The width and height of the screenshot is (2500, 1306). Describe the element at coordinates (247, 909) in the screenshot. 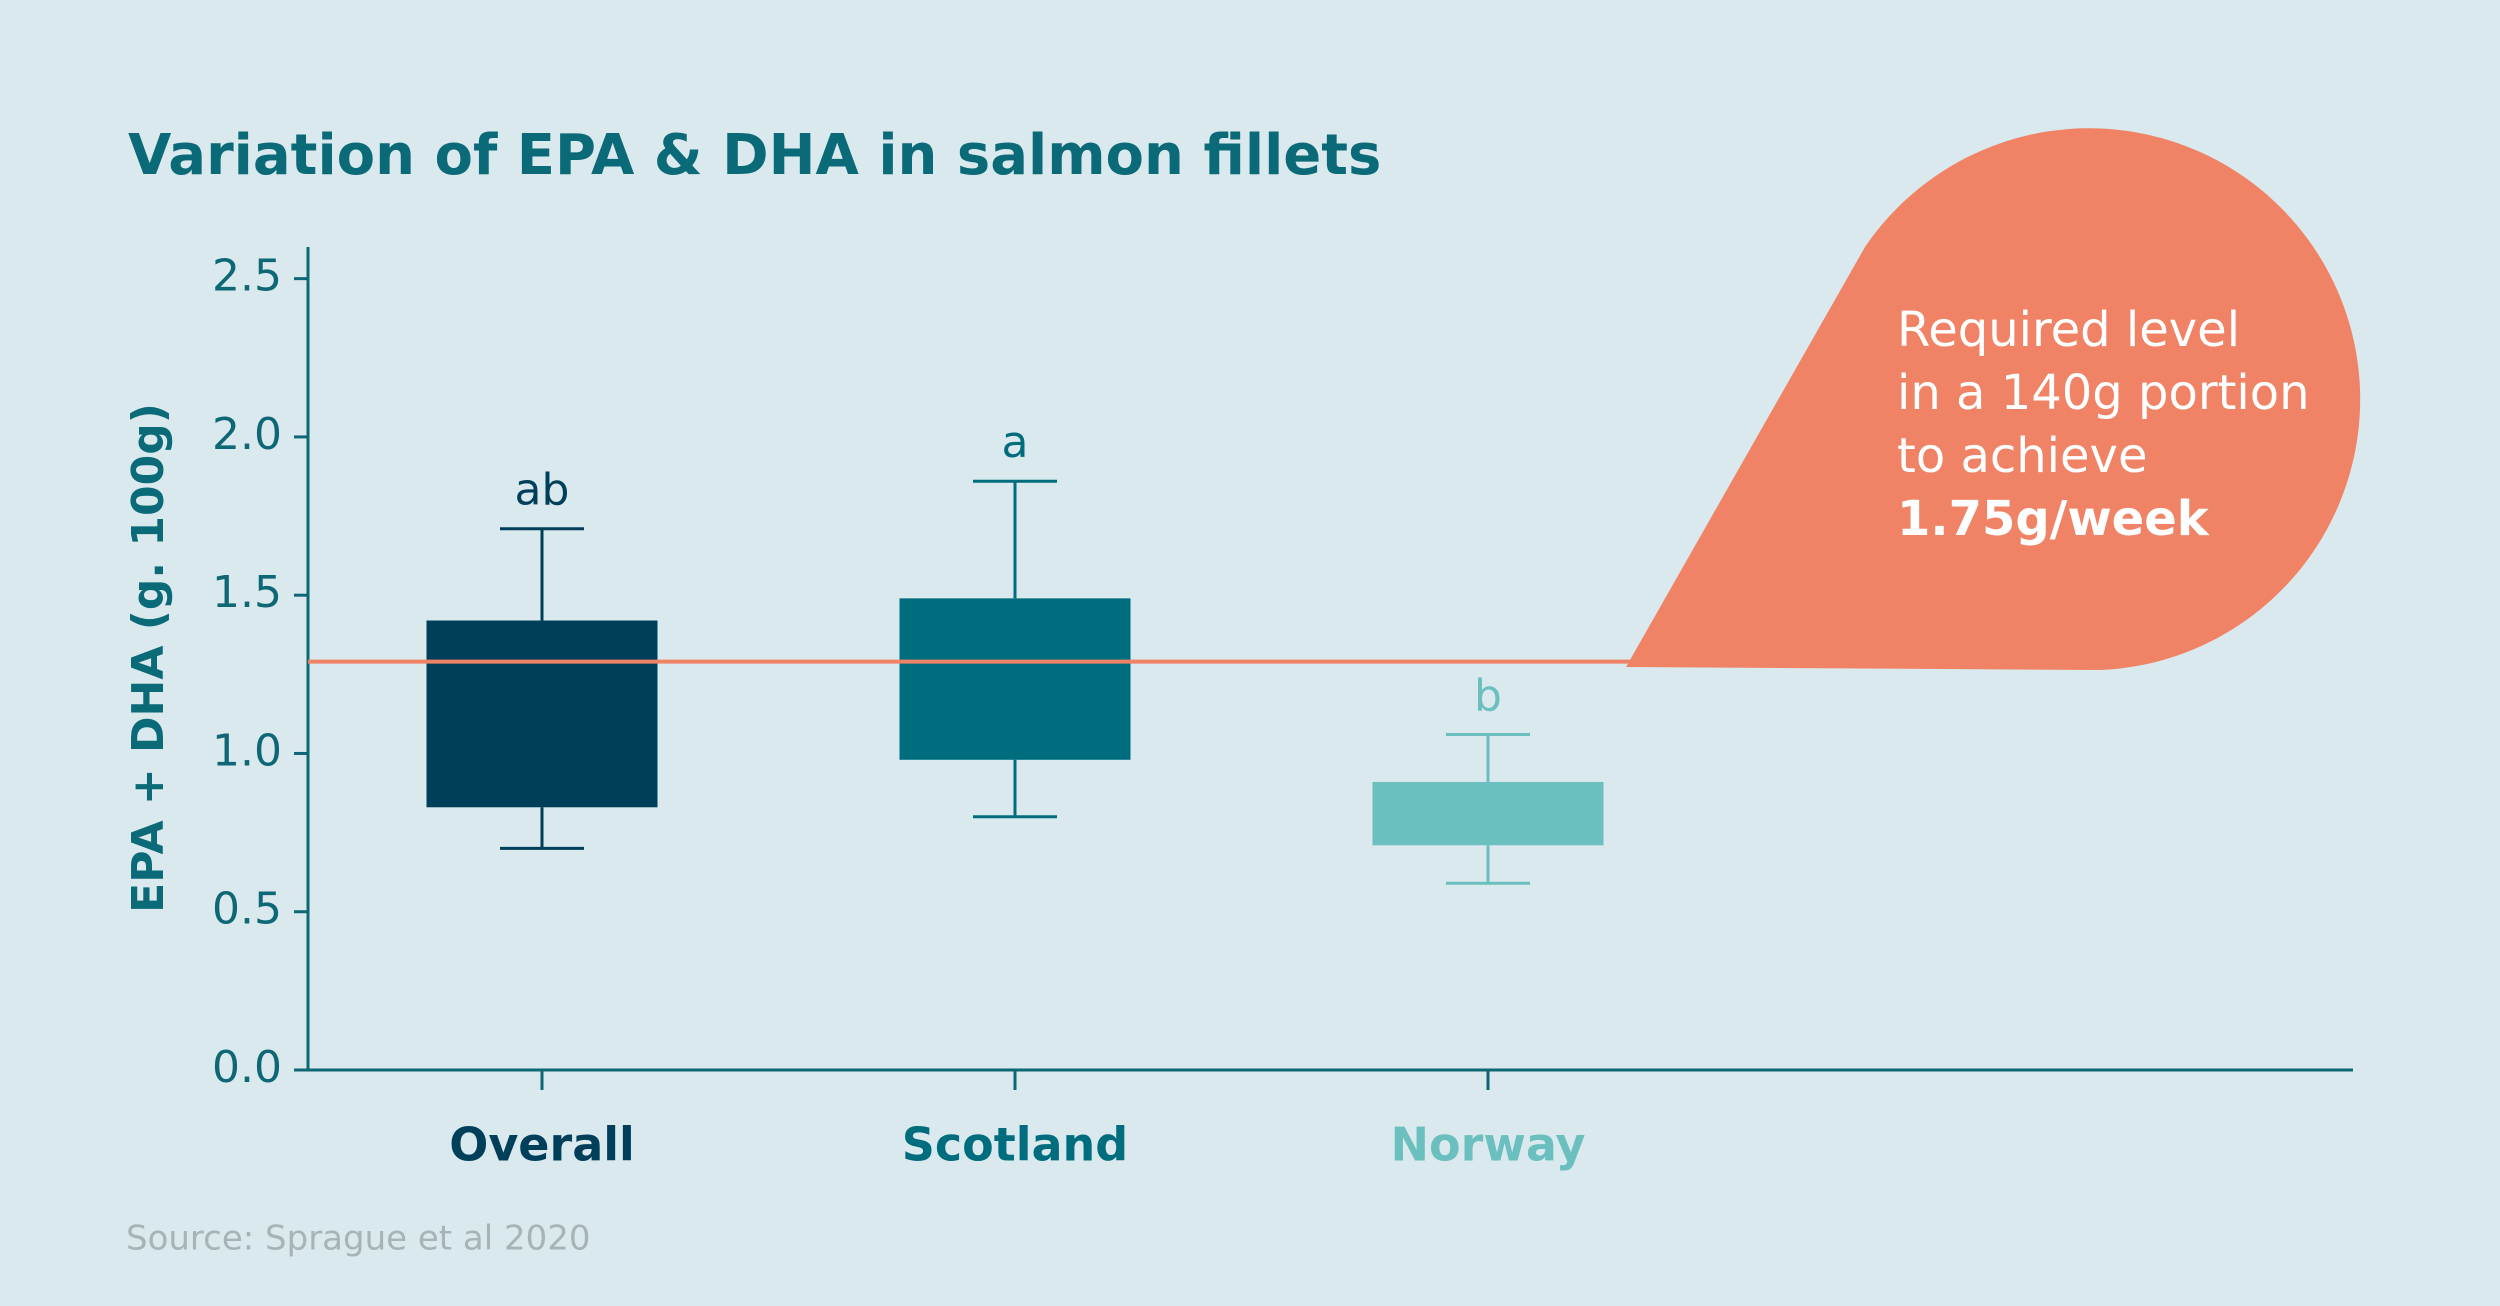

I see `y-tick-label: 0.5` at that location.